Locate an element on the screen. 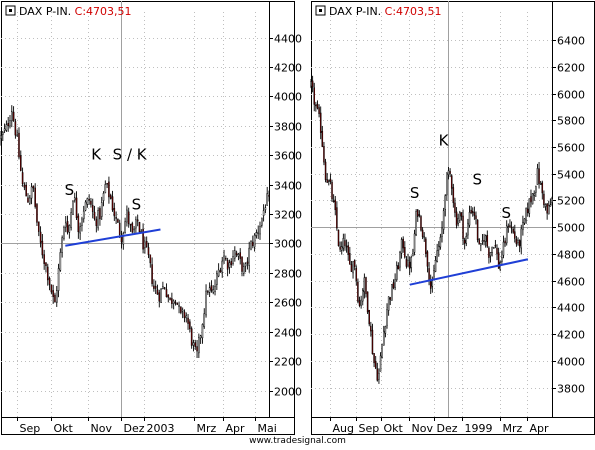 Image resolution: width=595 pixels, height=450 pixels. x-tick-label: Okt is located at coordinates (64, 428).